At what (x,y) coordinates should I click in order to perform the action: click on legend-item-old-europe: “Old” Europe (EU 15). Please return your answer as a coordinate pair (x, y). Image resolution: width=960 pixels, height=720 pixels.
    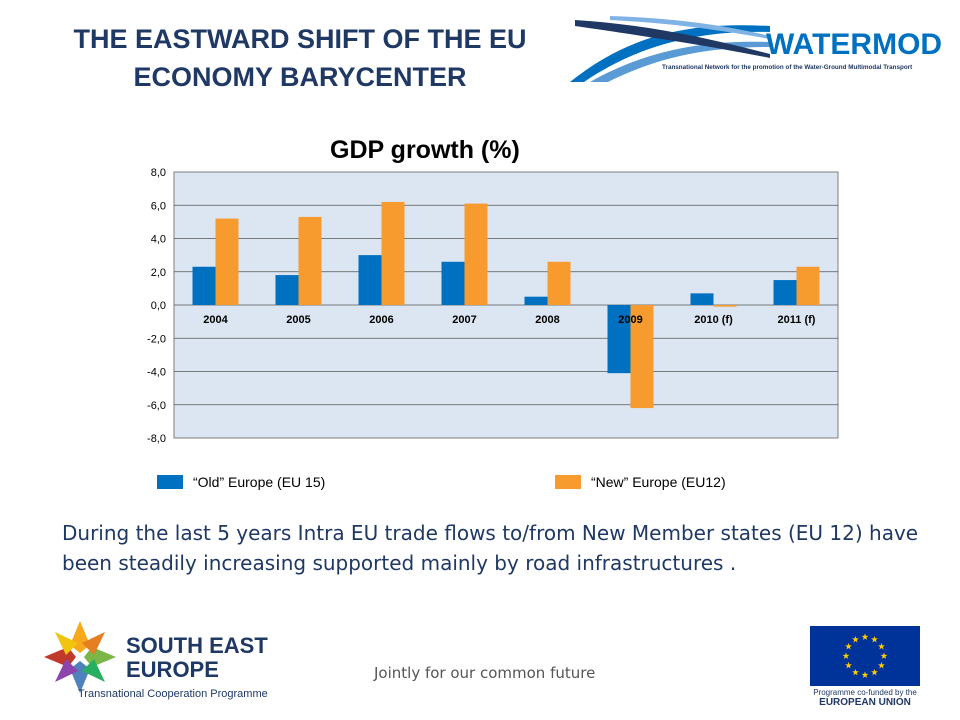
    Looking at the image, I should click on (241, 482).